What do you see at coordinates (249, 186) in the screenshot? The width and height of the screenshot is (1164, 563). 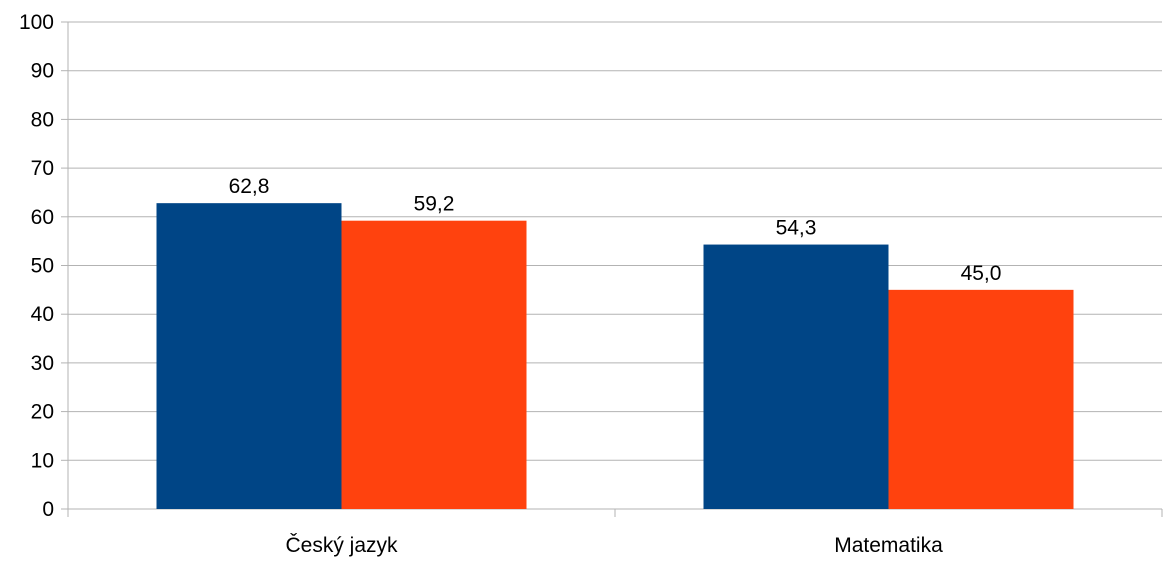 I see `data-label: 62,8` at bounding box center [249, 186].